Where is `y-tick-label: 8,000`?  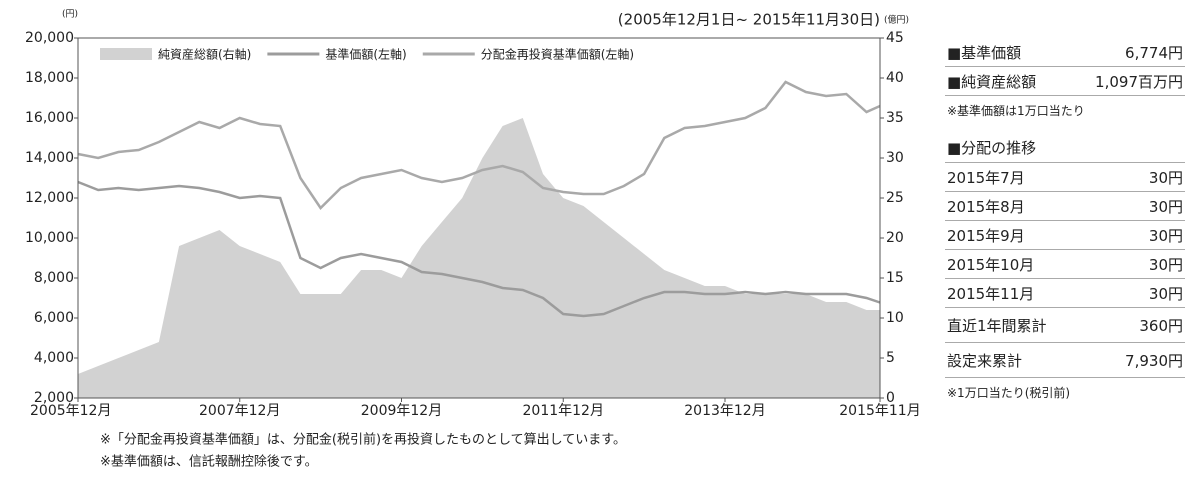 y-tick-label: 8,000 is located at coordinates (54, 278).